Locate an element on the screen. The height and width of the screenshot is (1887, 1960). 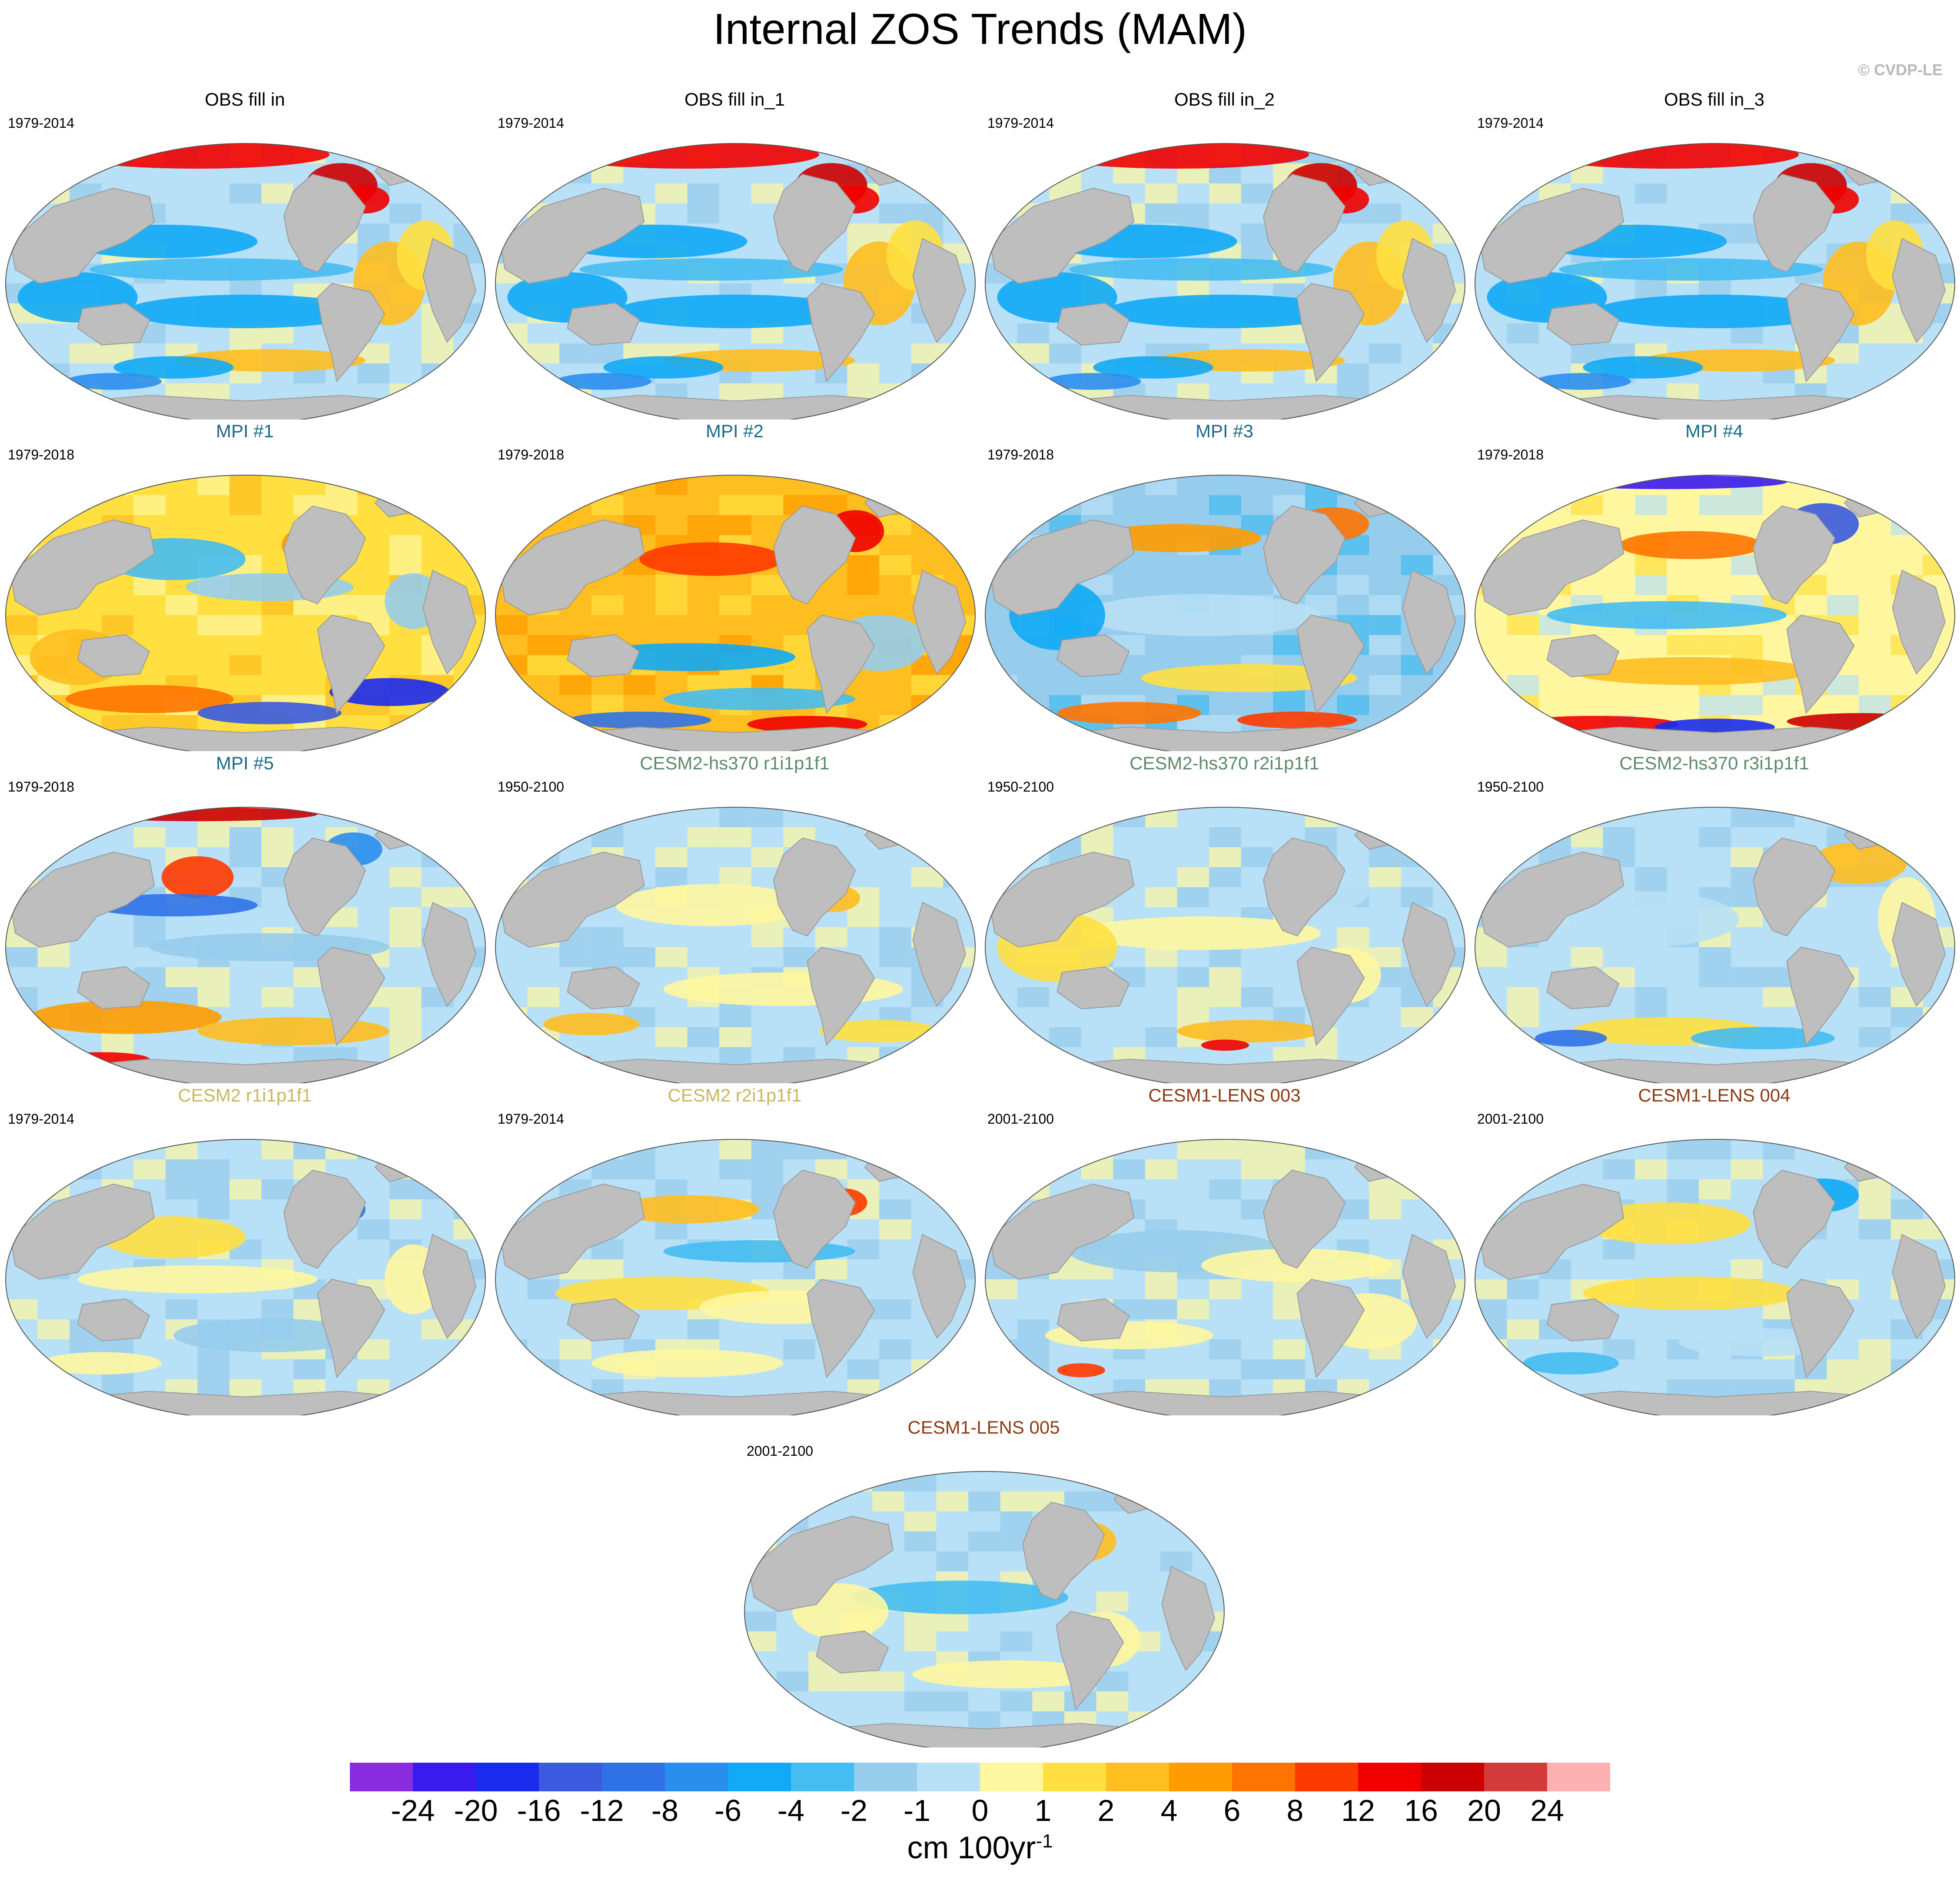
map-projection is located at coordinates (245, 945).